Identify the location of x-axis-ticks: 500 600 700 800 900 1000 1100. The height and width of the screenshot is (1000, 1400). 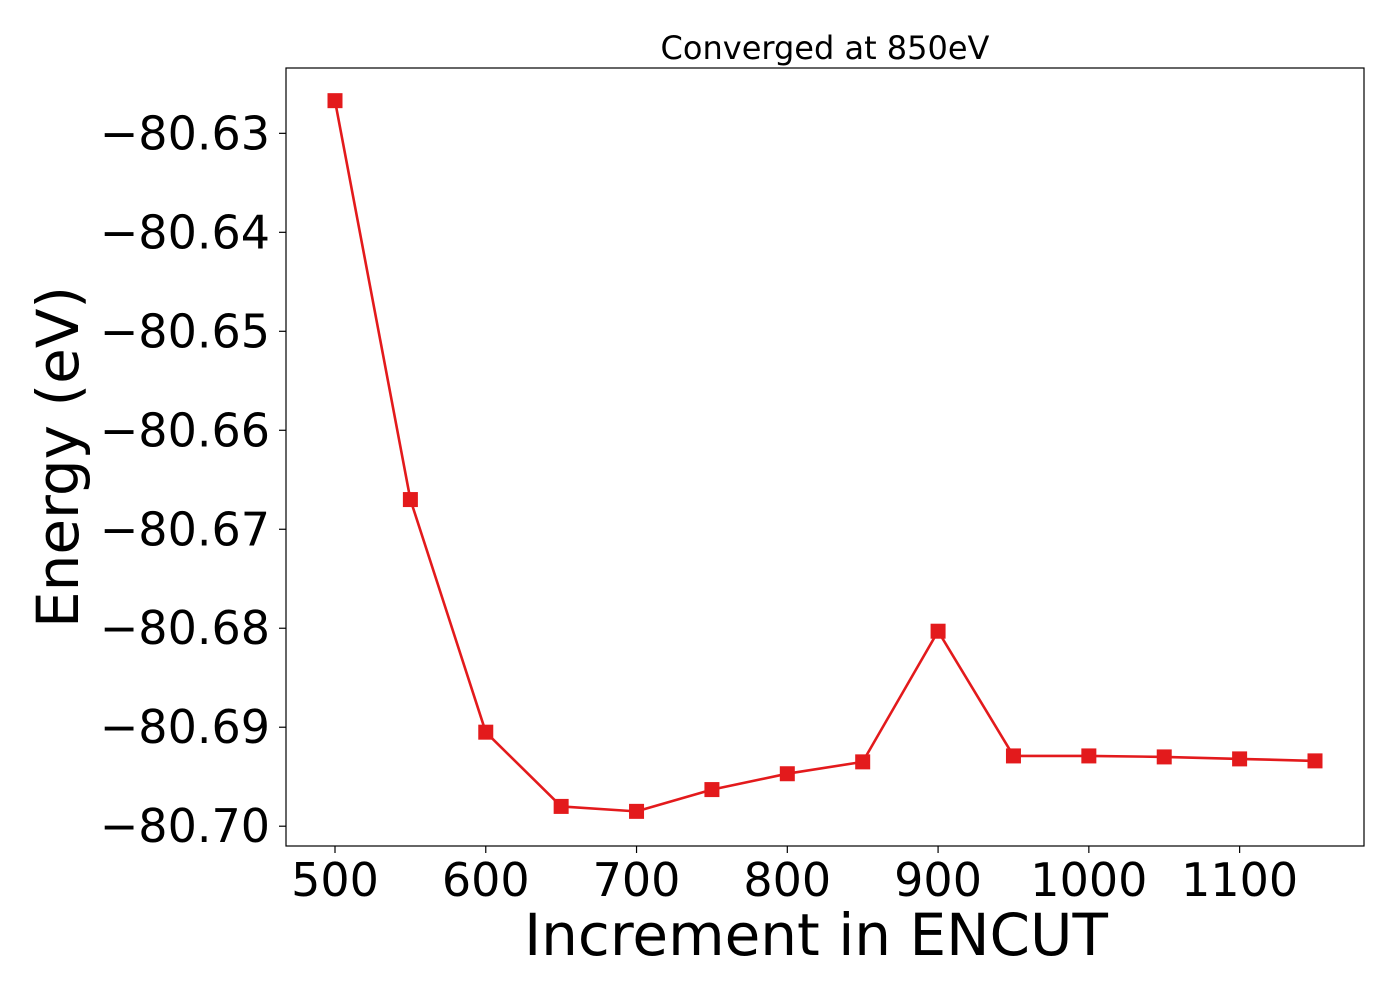
(794, 876).